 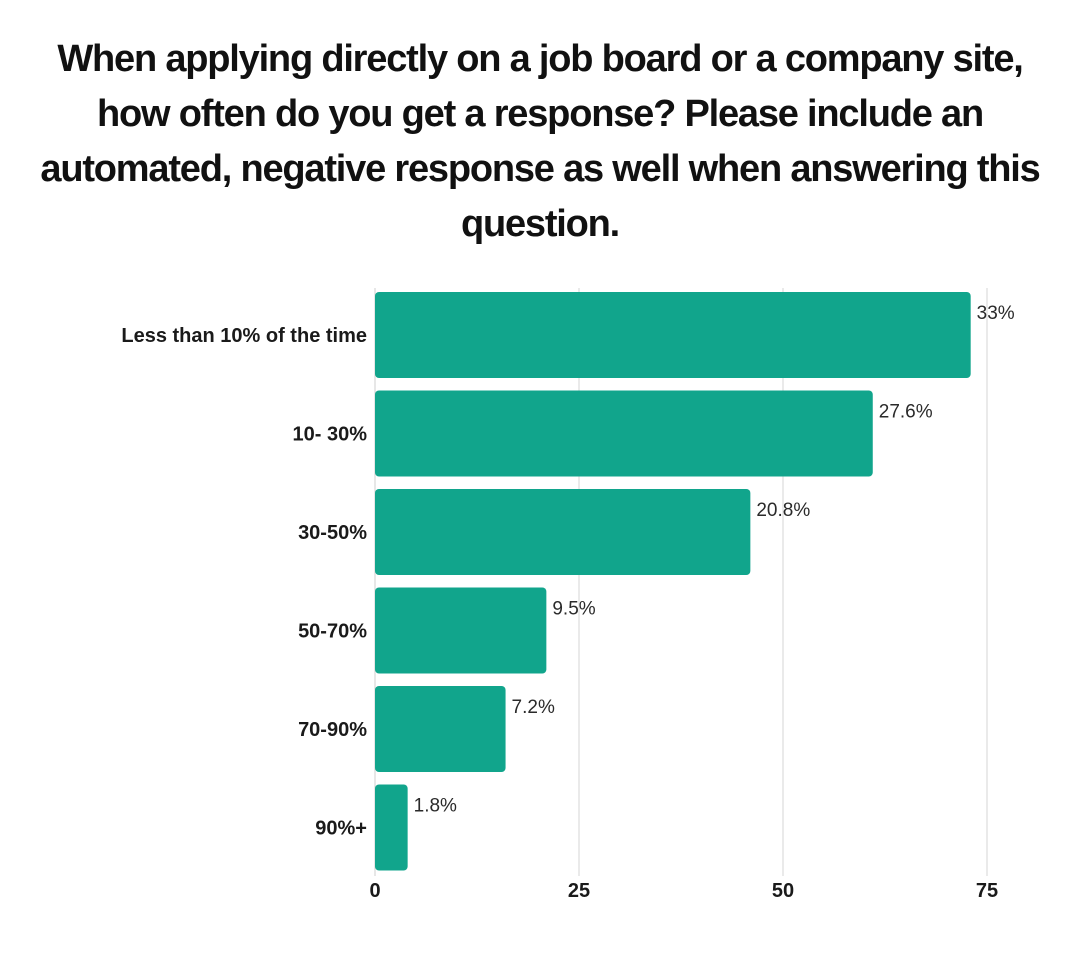 I want to click on value-label-1: 27.6%, so click(x=906, y=412).